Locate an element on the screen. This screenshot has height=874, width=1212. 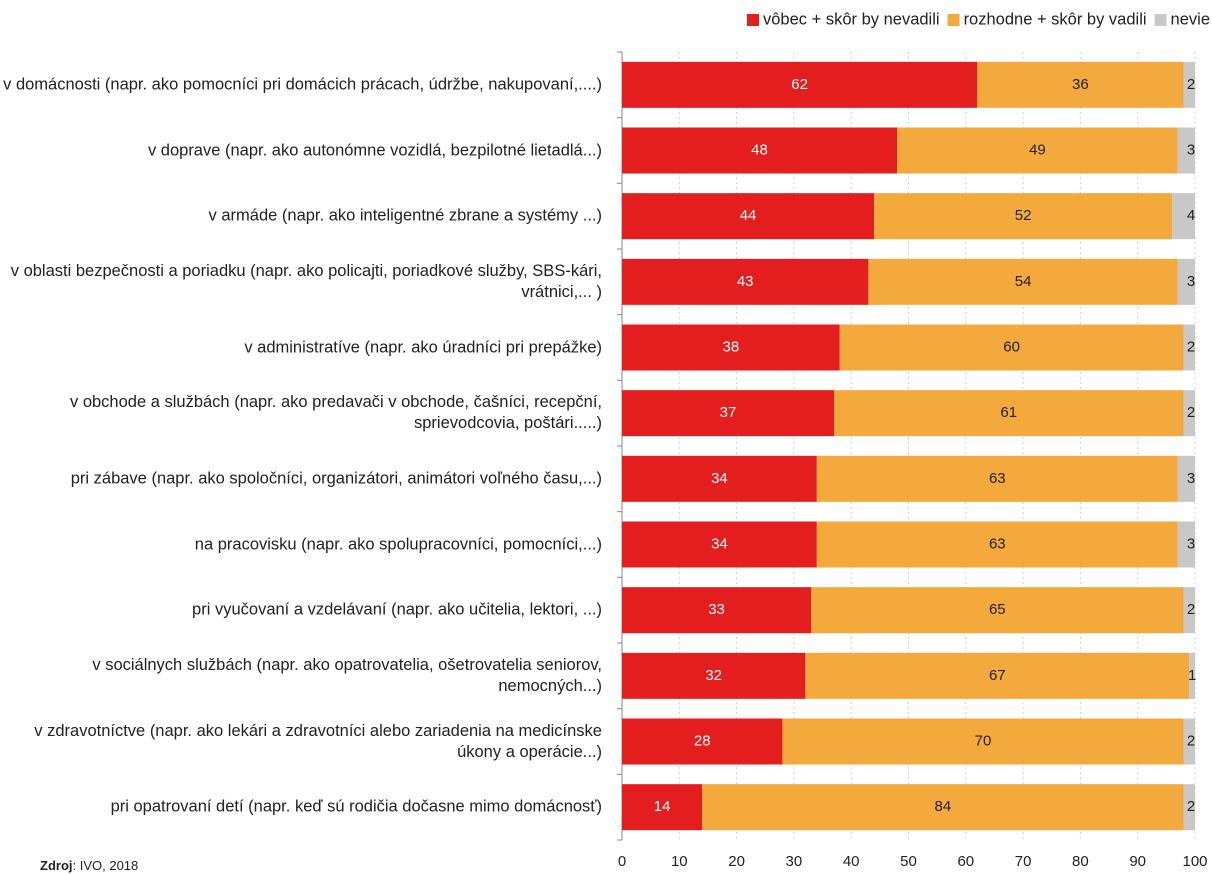
x-tick-label: 100 is located at coordinates (1194, 861).